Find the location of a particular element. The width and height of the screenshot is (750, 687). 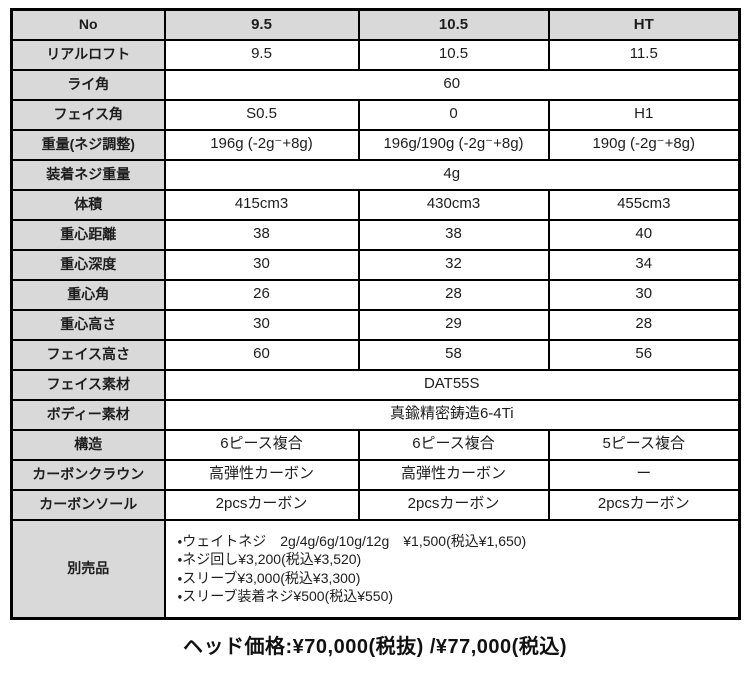

cell-value-merged: 真鍮精密鋳造6-4Ti is located at coordinates (452, 414).